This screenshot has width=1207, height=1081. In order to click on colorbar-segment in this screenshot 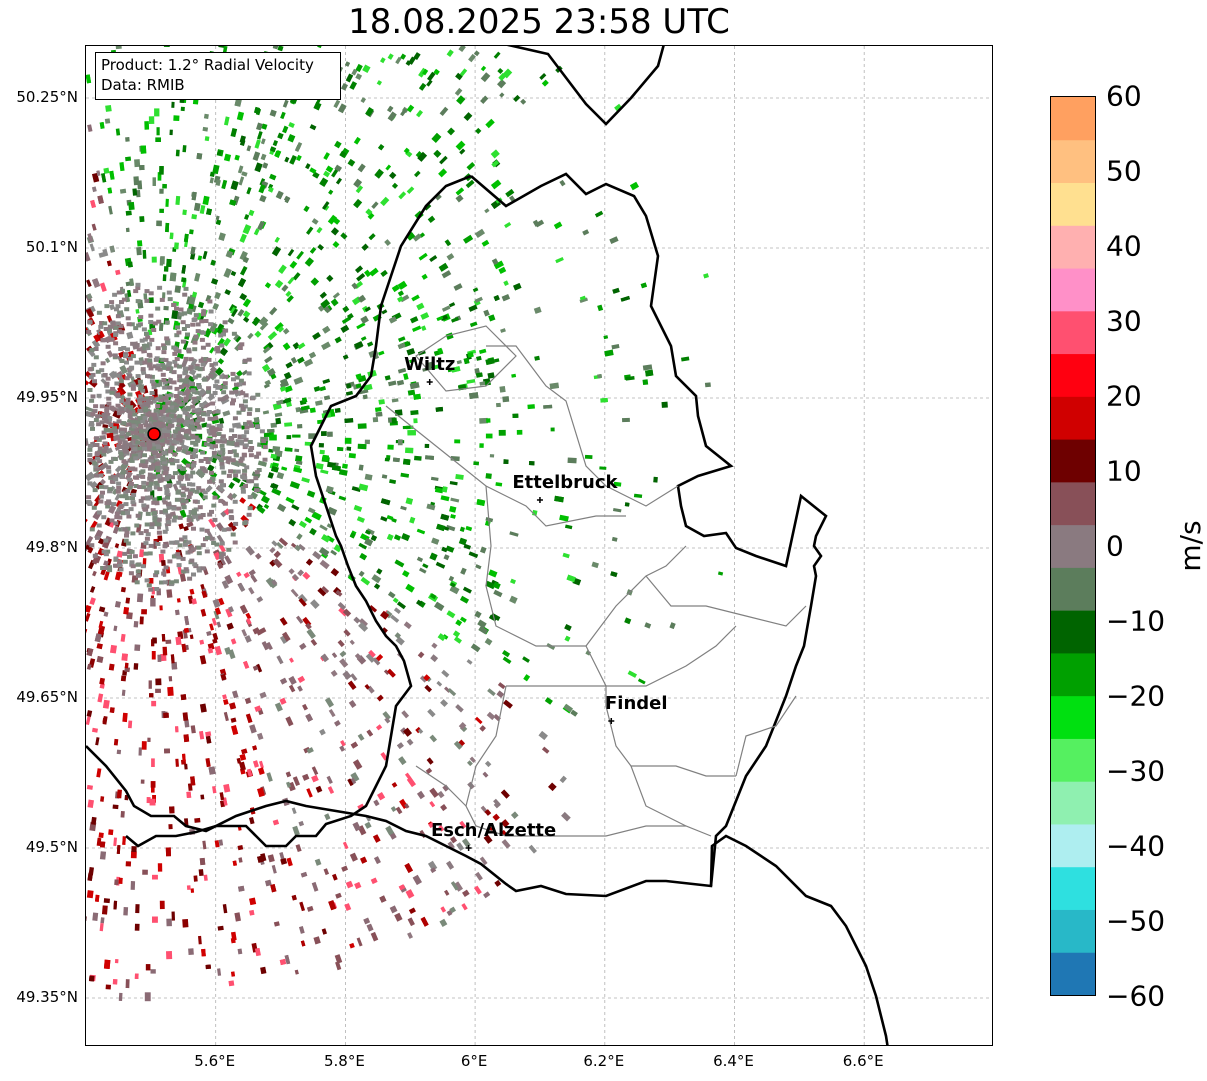, I will do `click(1073, 589)`.